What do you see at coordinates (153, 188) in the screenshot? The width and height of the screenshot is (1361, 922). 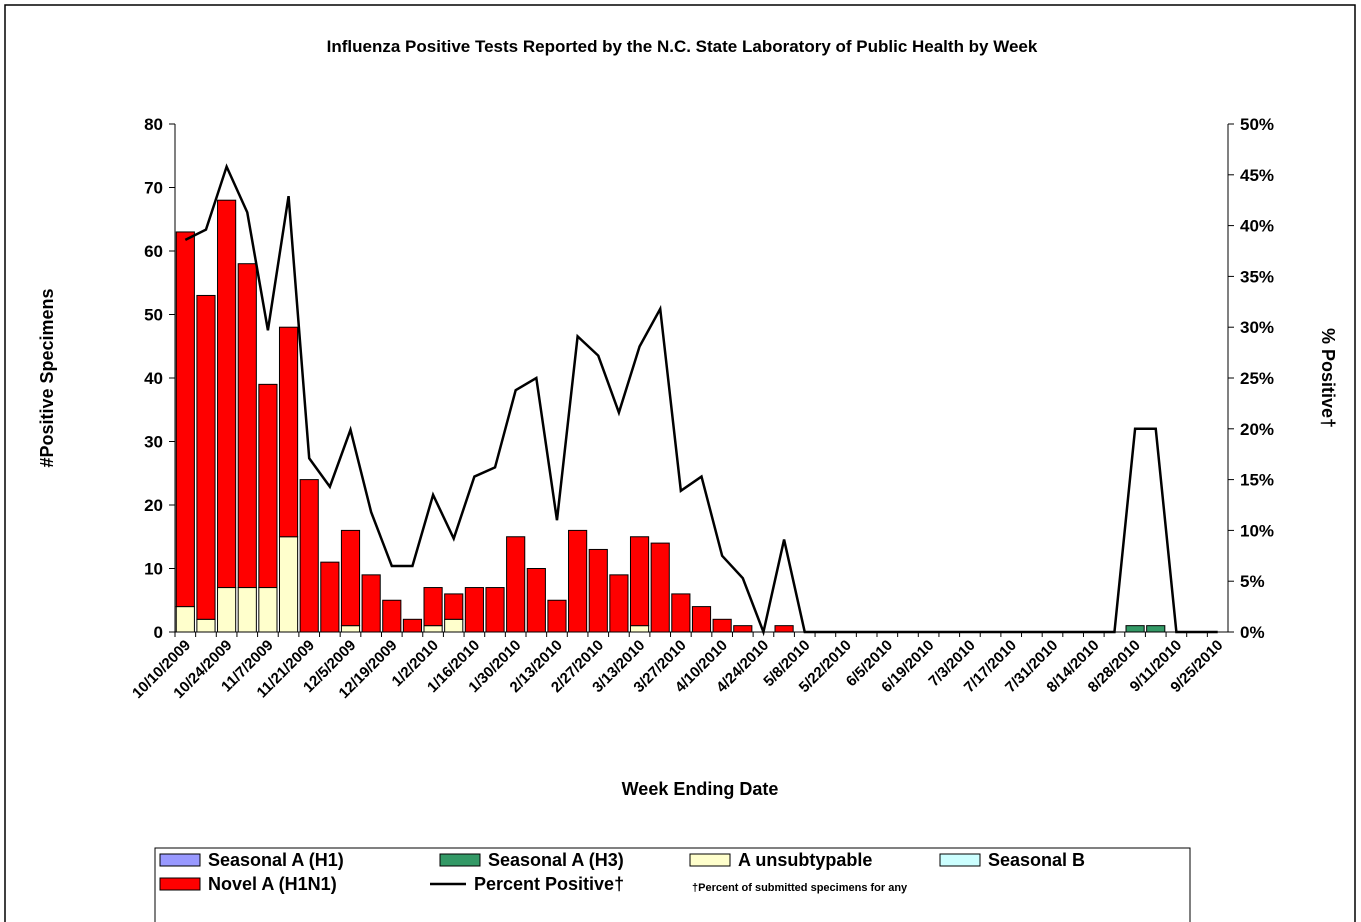 I see `y-tick-label: 70` at bounding box center [153, 188].